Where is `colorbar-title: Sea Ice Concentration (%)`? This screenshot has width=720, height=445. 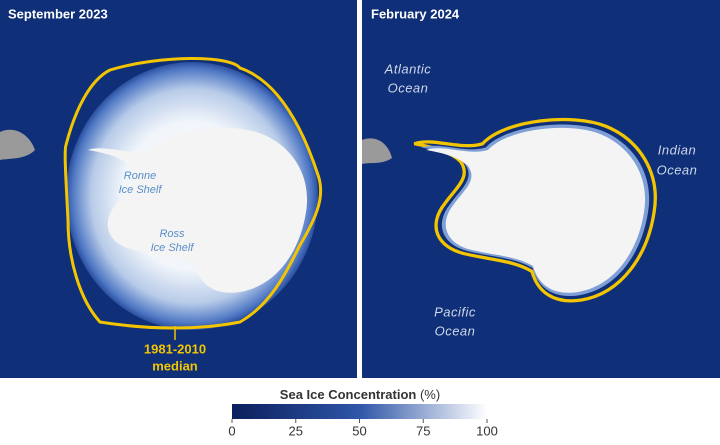
colorbar-title: Sea Ice Concentration (%) is located at coordinates (360, 394).